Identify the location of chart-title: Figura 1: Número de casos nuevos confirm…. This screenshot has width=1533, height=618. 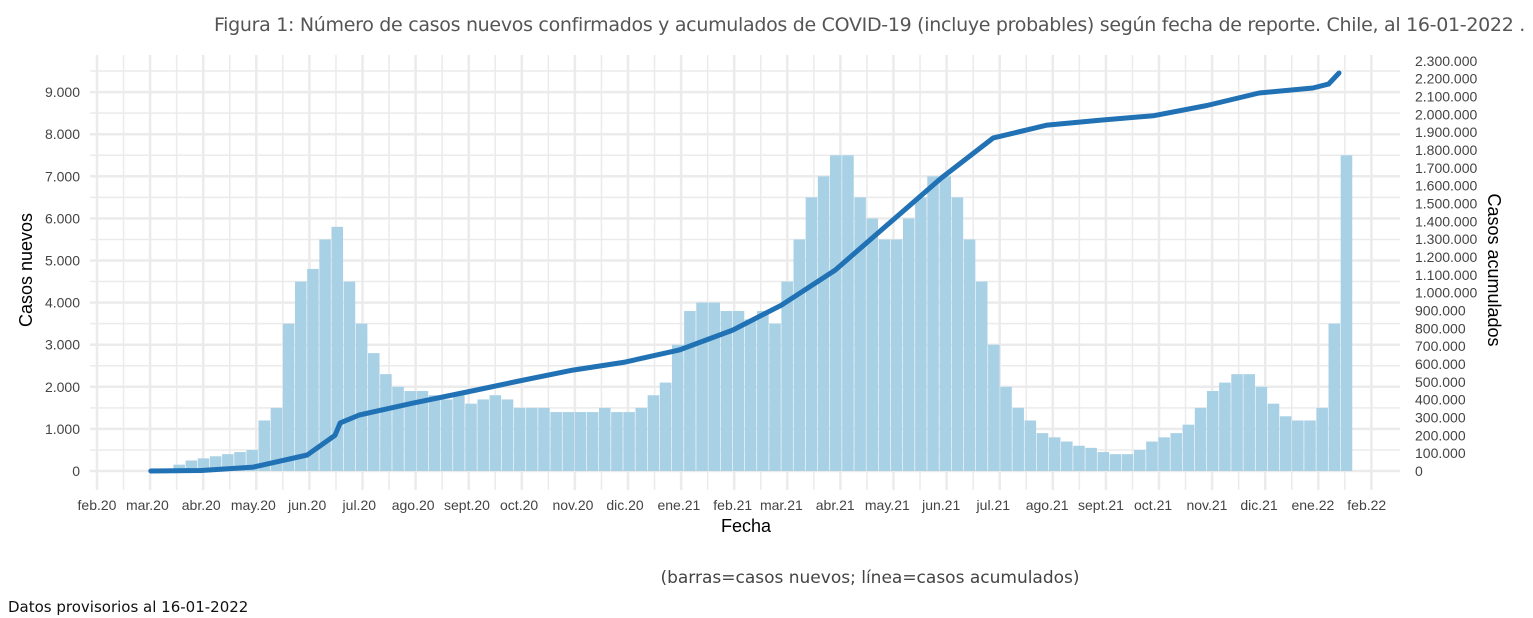
(869, 25).